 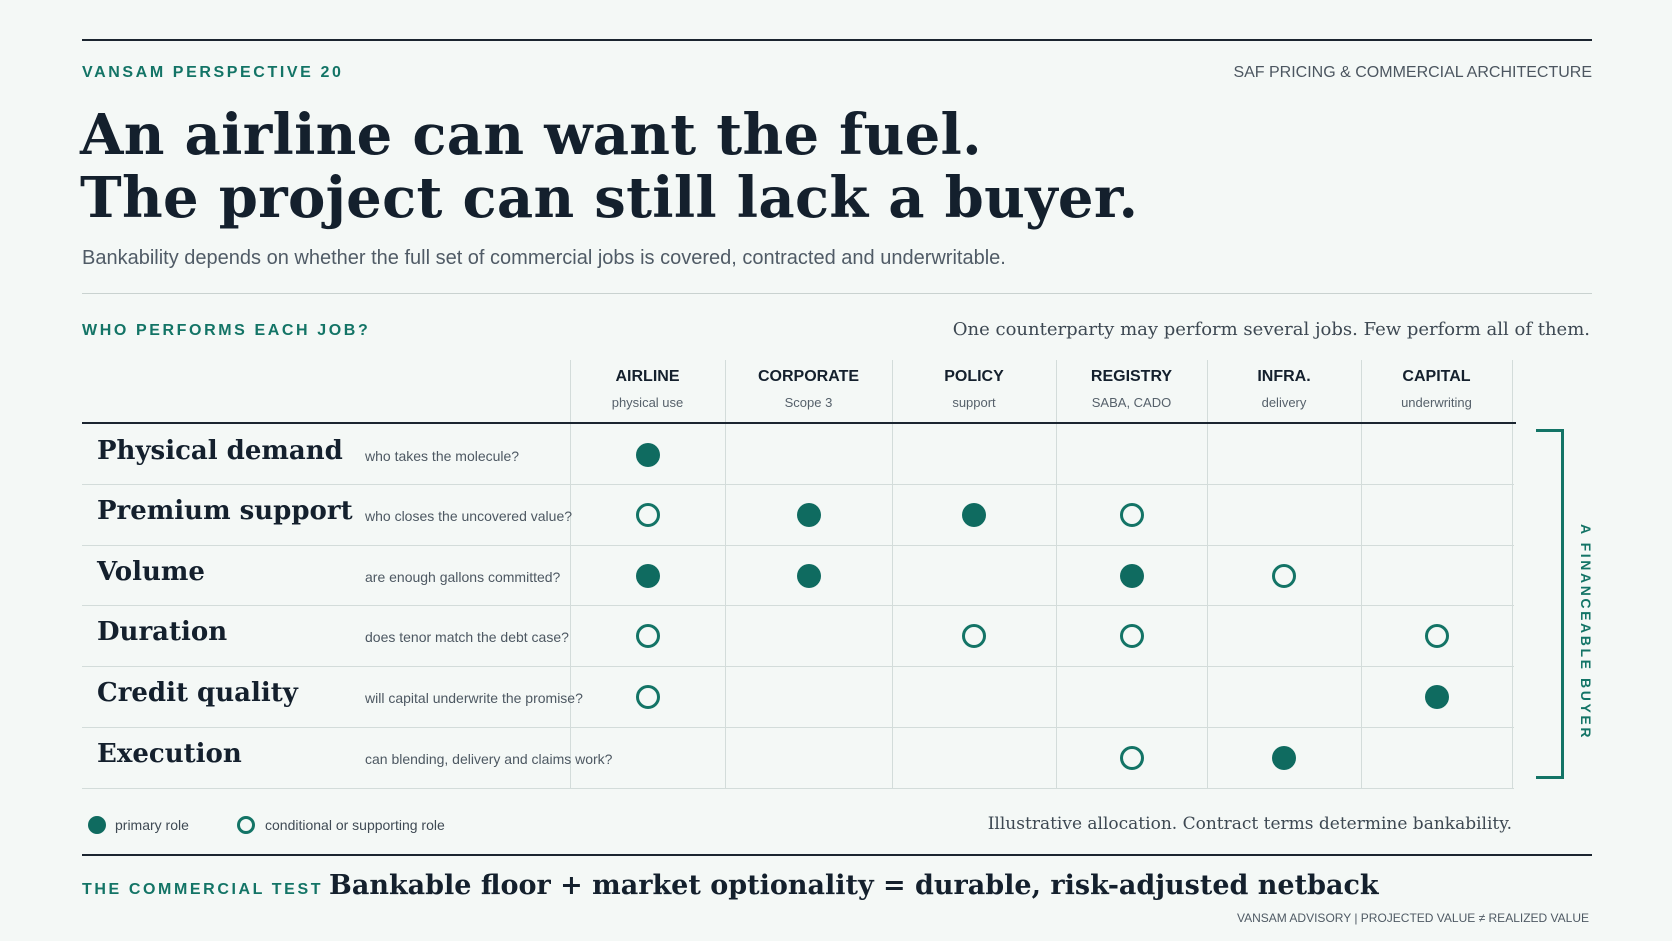 What do you see at coordinates (213, 72) in the screenshot?
I see `series-label: VANSAM PERSPECTIVE 20` at bounding box center [213, 72].